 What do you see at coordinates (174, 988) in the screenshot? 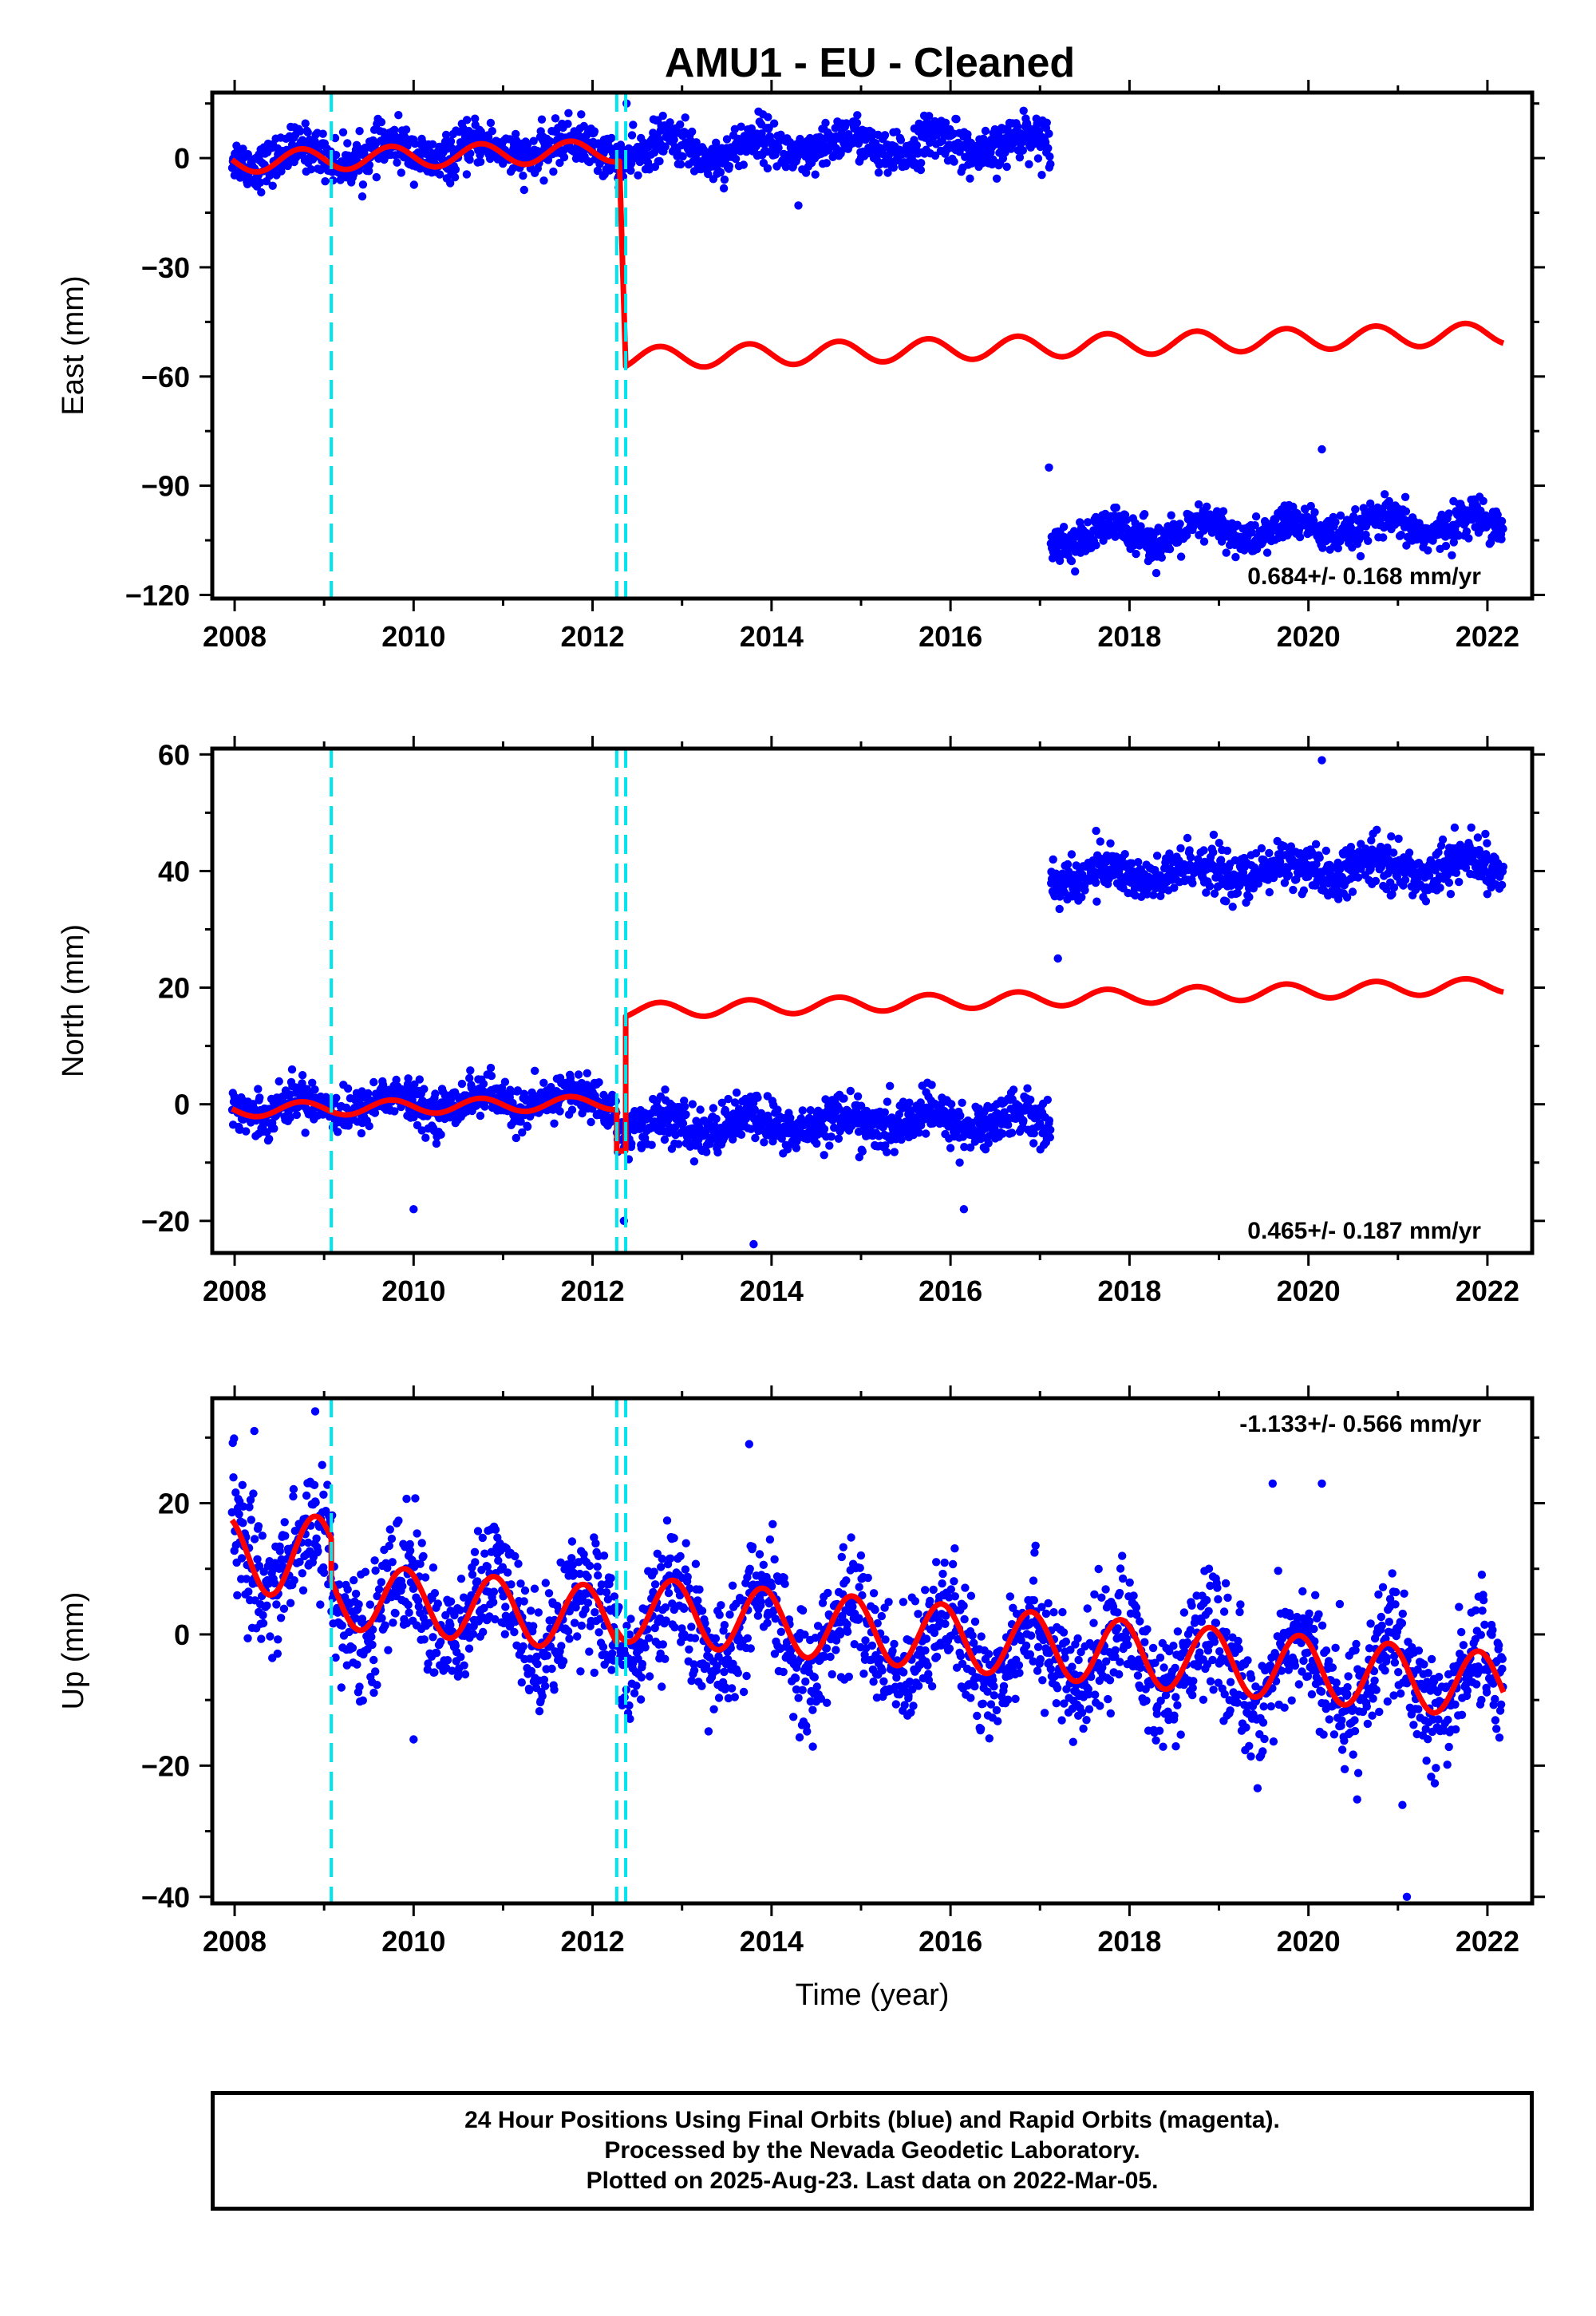
I see `y-tick-label: 20` at bounding box center [174, 988].